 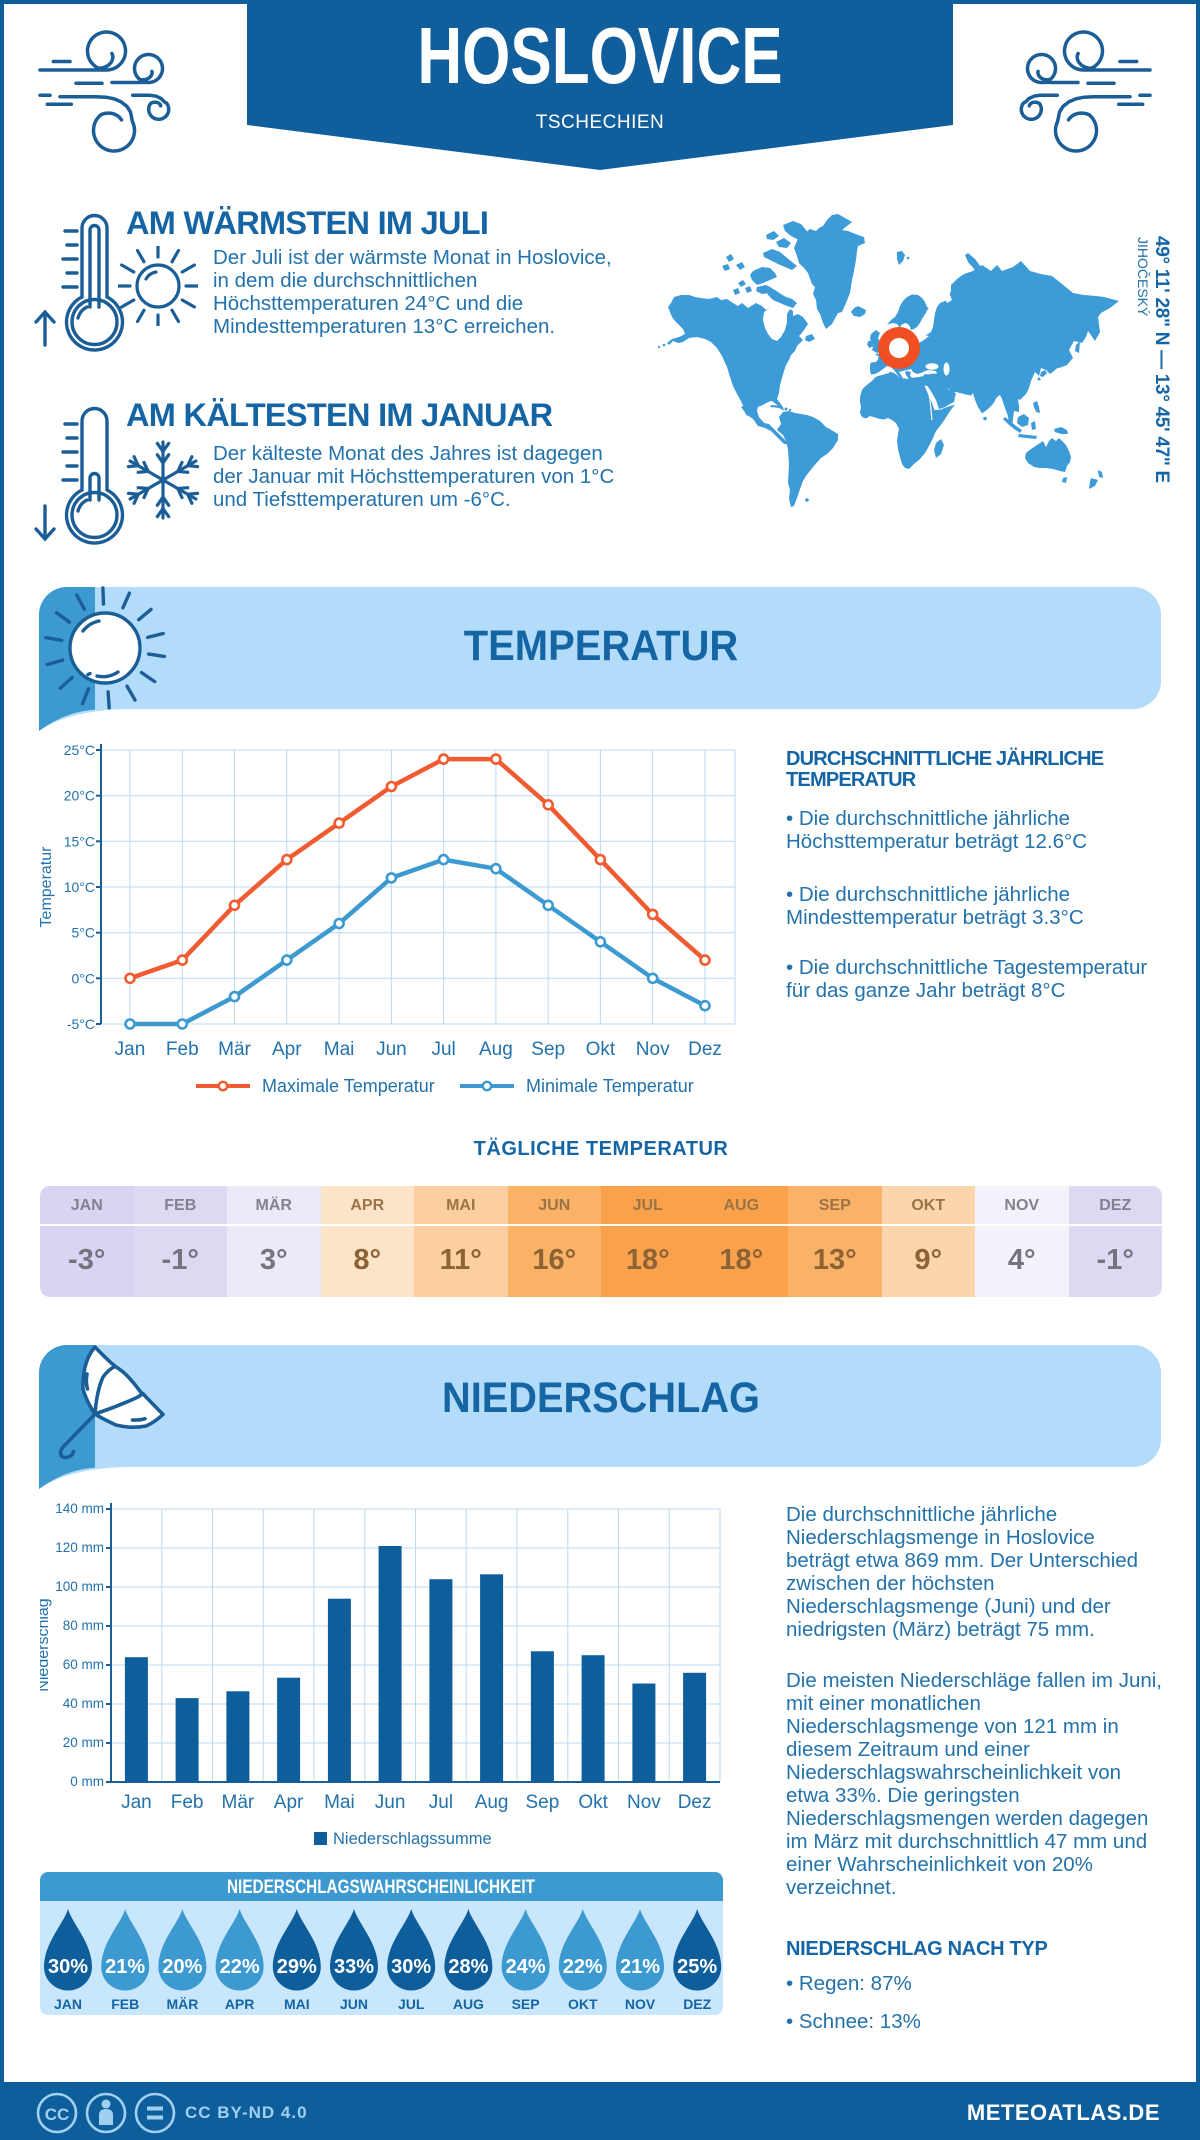 I want to click on svg-text: 0 mm, so click(x=87, y=1781).